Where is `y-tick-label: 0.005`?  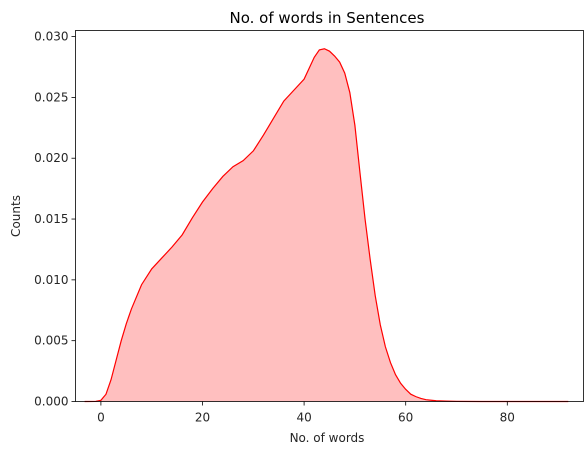 y-tick-label: 0.005 is located at coordinates (51, 341).